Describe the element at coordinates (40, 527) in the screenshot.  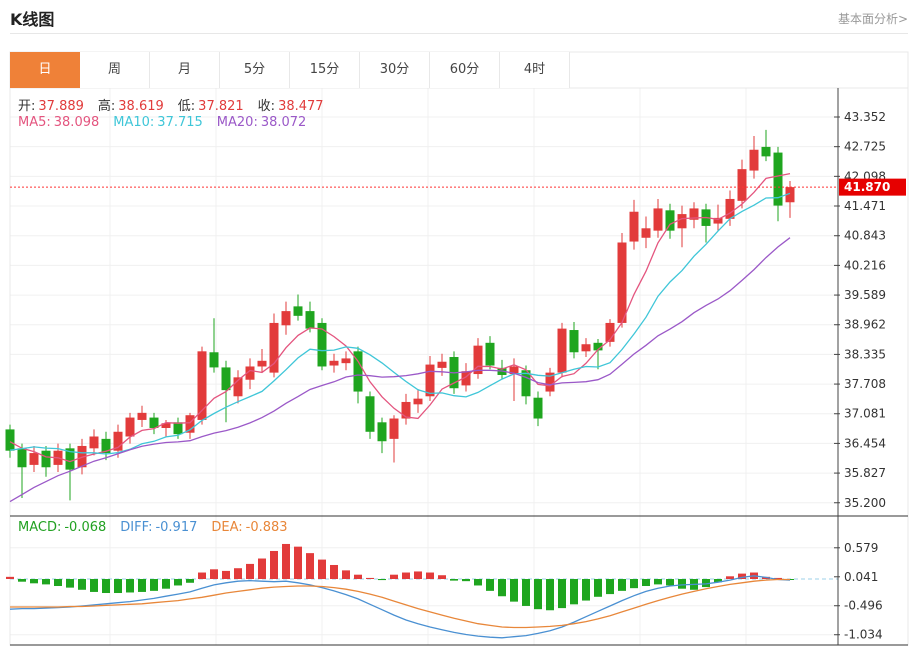
I see `macd-label: MACD:` at that location.